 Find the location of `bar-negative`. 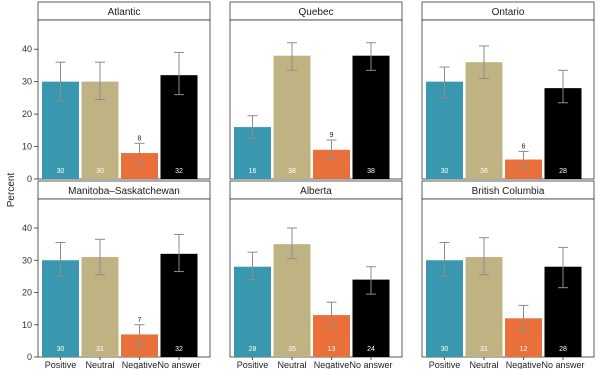

bar-negative is located at coordinates (523, 169).